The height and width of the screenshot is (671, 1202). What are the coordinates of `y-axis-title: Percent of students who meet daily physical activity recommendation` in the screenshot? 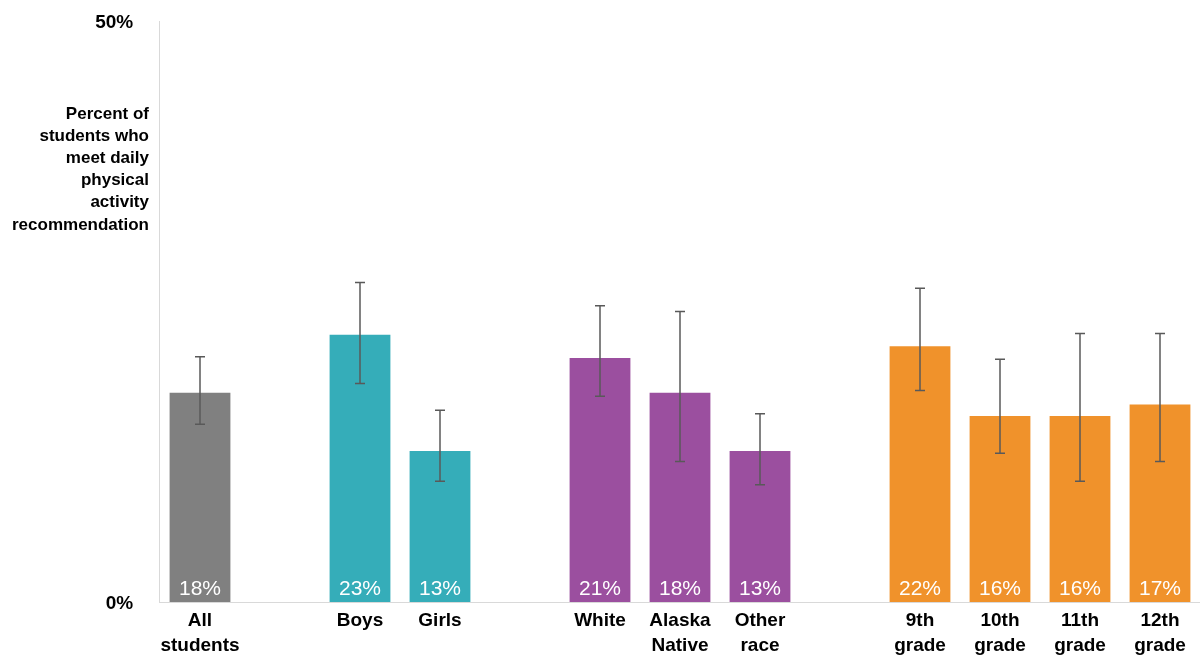 It's located at (81, 169).